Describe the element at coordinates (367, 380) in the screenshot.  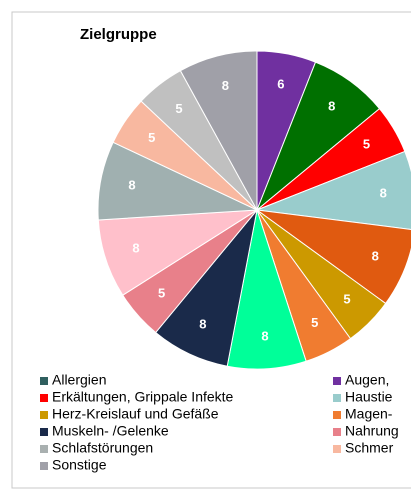
I see `legend-label: Augen,` at that location.